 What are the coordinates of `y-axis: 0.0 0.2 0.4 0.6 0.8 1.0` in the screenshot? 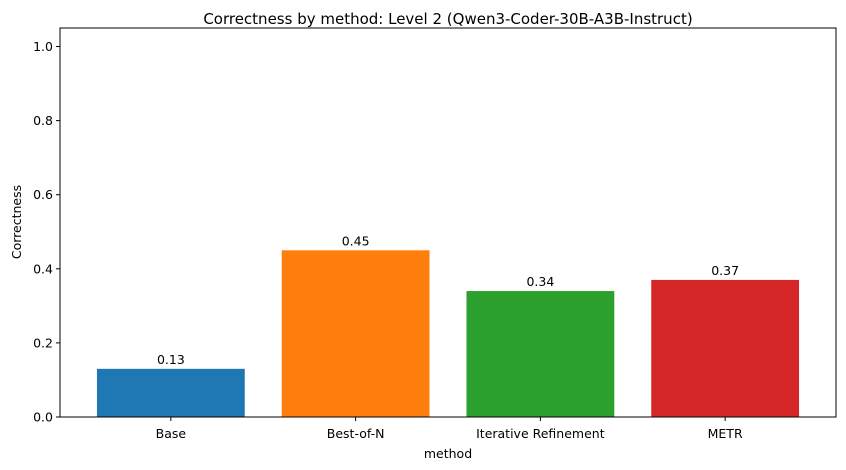 It's located at (46, 232).